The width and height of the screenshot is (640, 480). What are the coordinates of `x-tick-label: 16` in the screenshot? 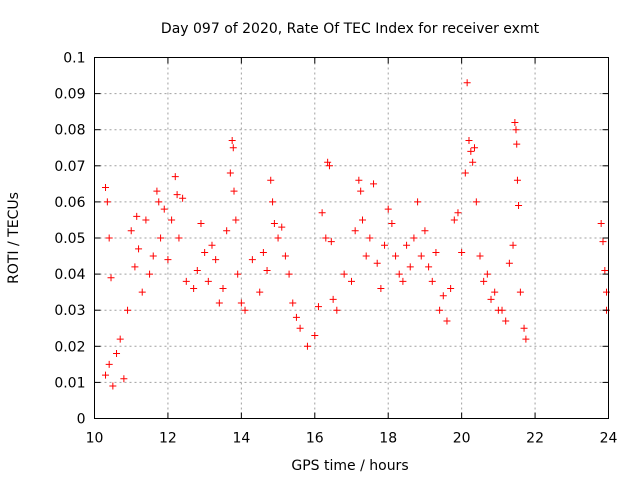 It's located at (315, 439).